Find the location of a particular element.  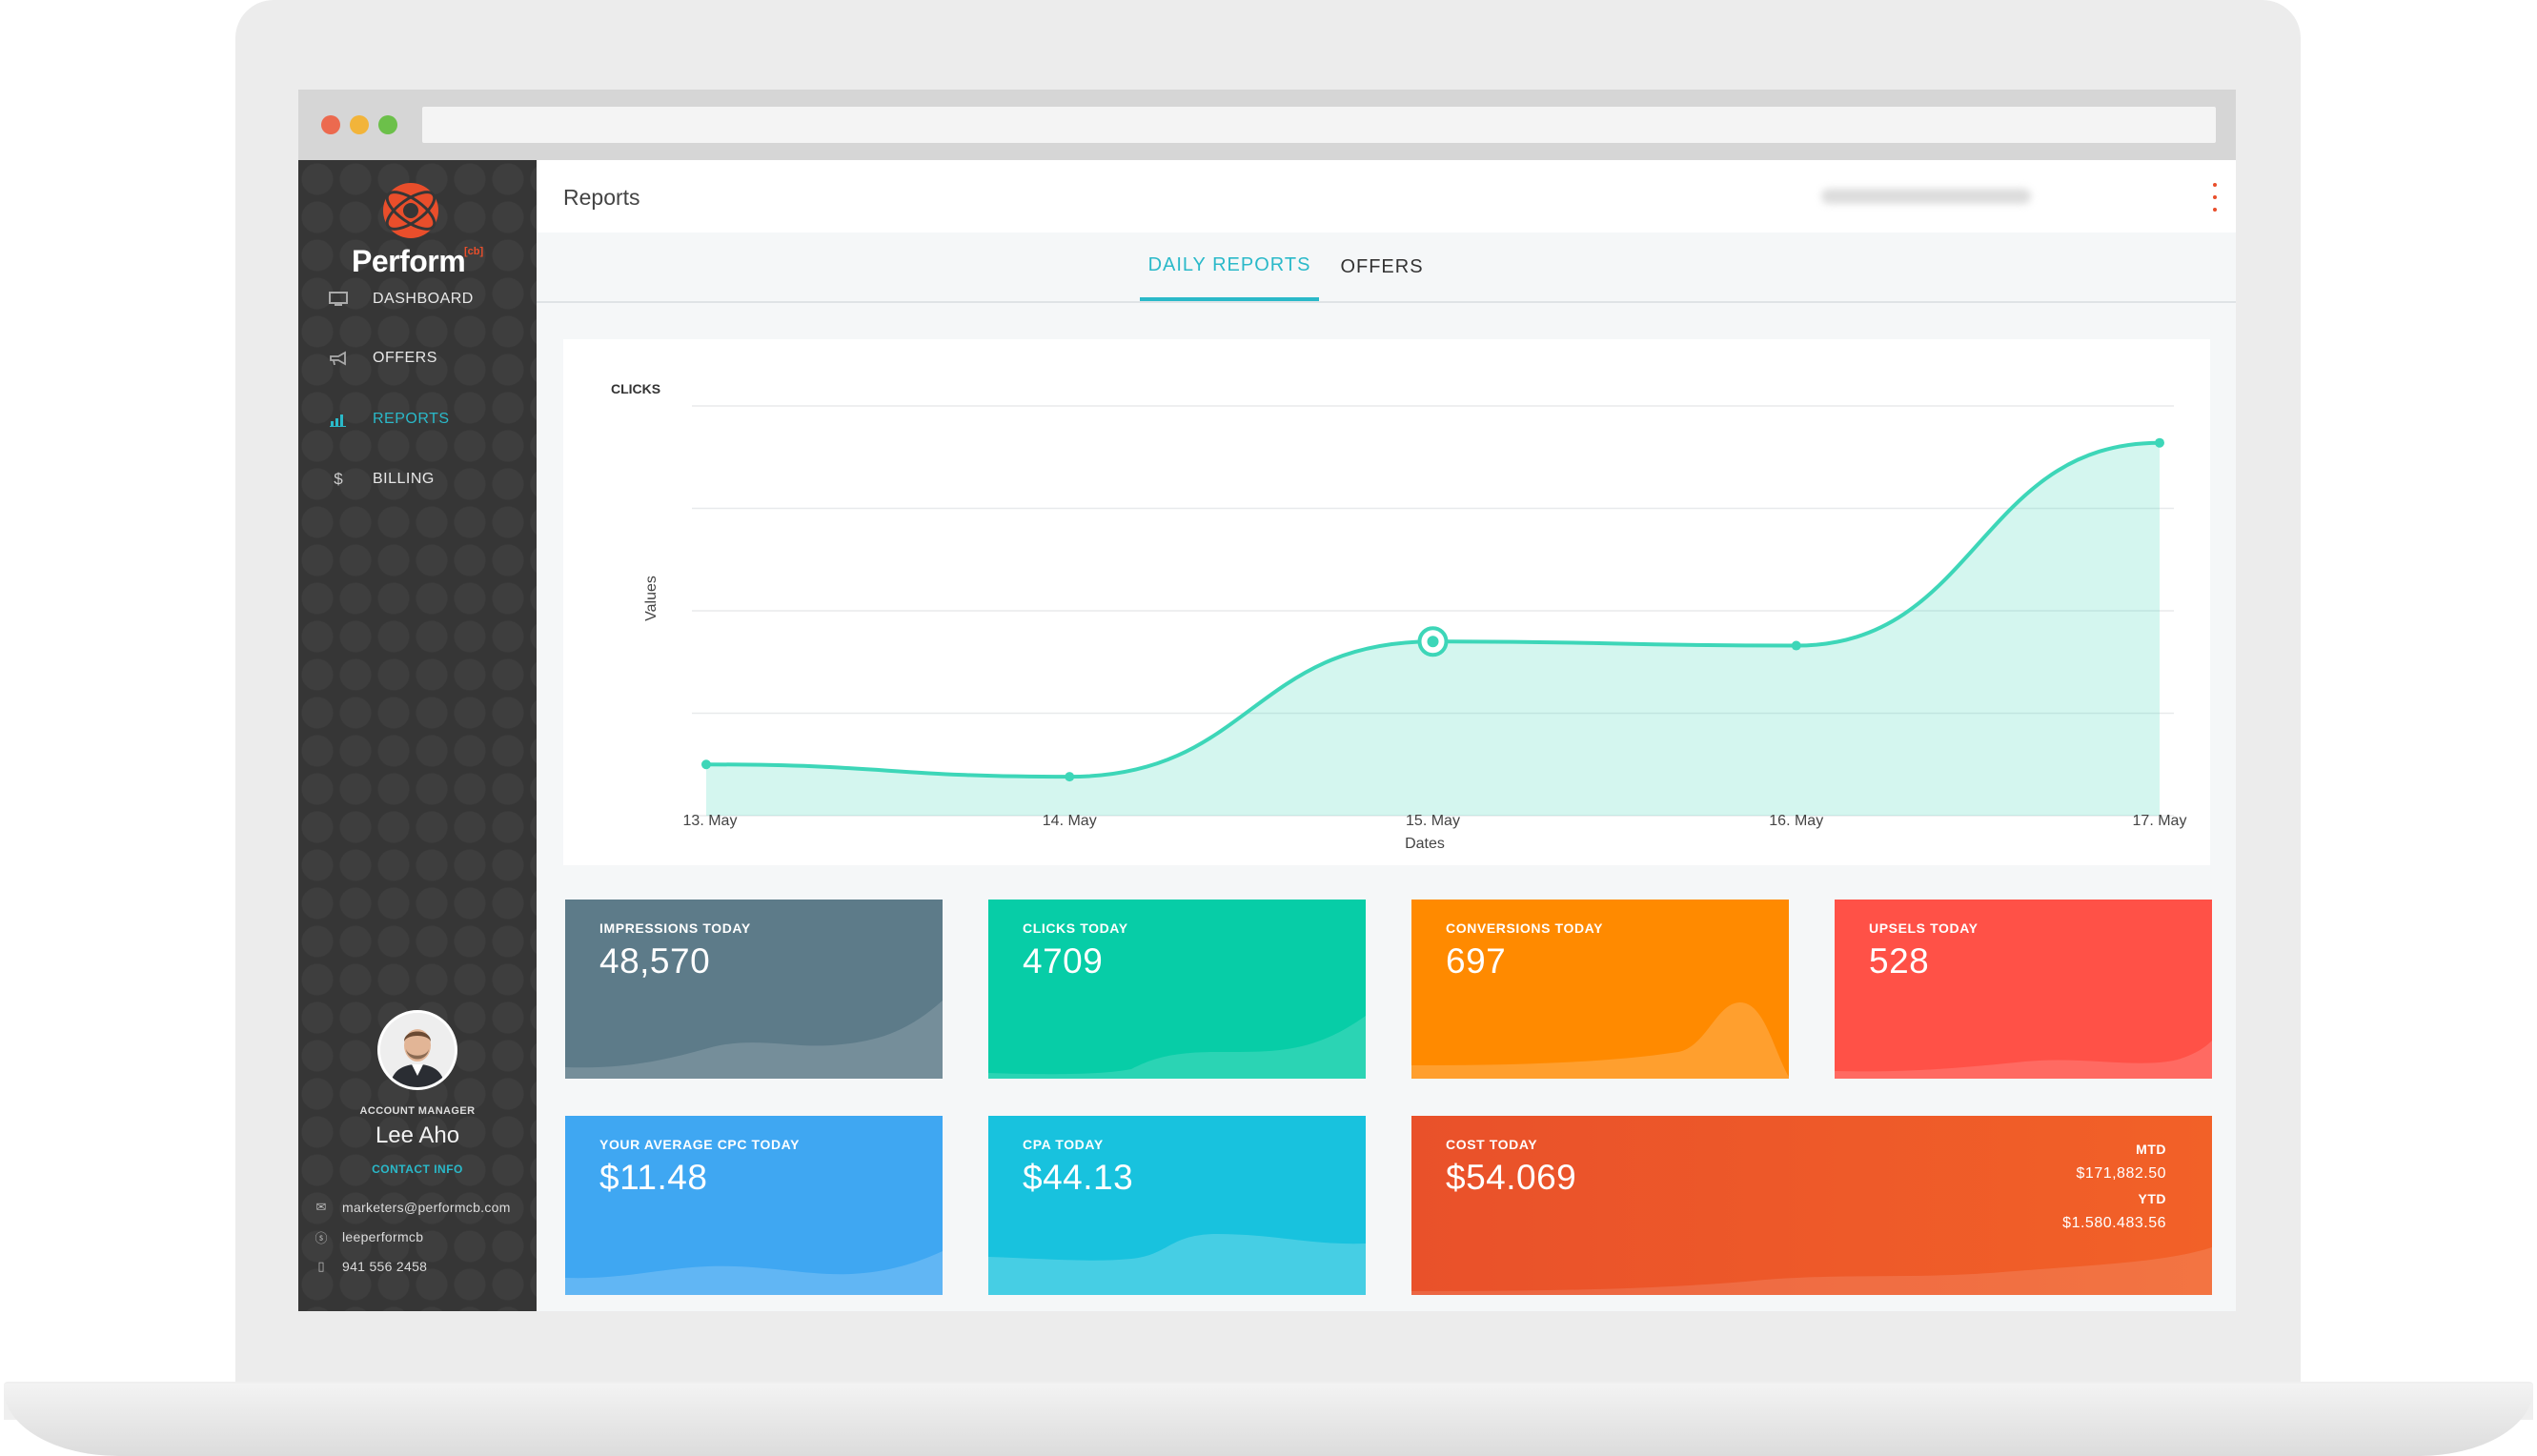

browser-titlebar is located at coordinates (1267, 125).